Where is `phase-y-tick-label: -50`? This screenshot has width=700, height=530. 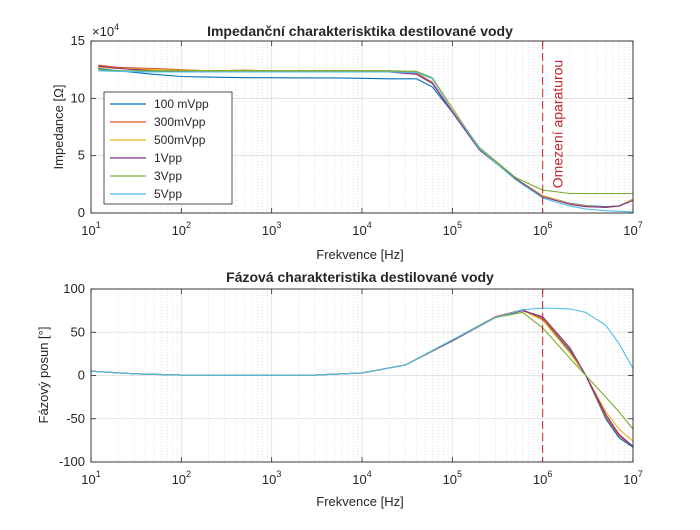
phase-y-tick-label: -50 is located at coordinates (75, 418).